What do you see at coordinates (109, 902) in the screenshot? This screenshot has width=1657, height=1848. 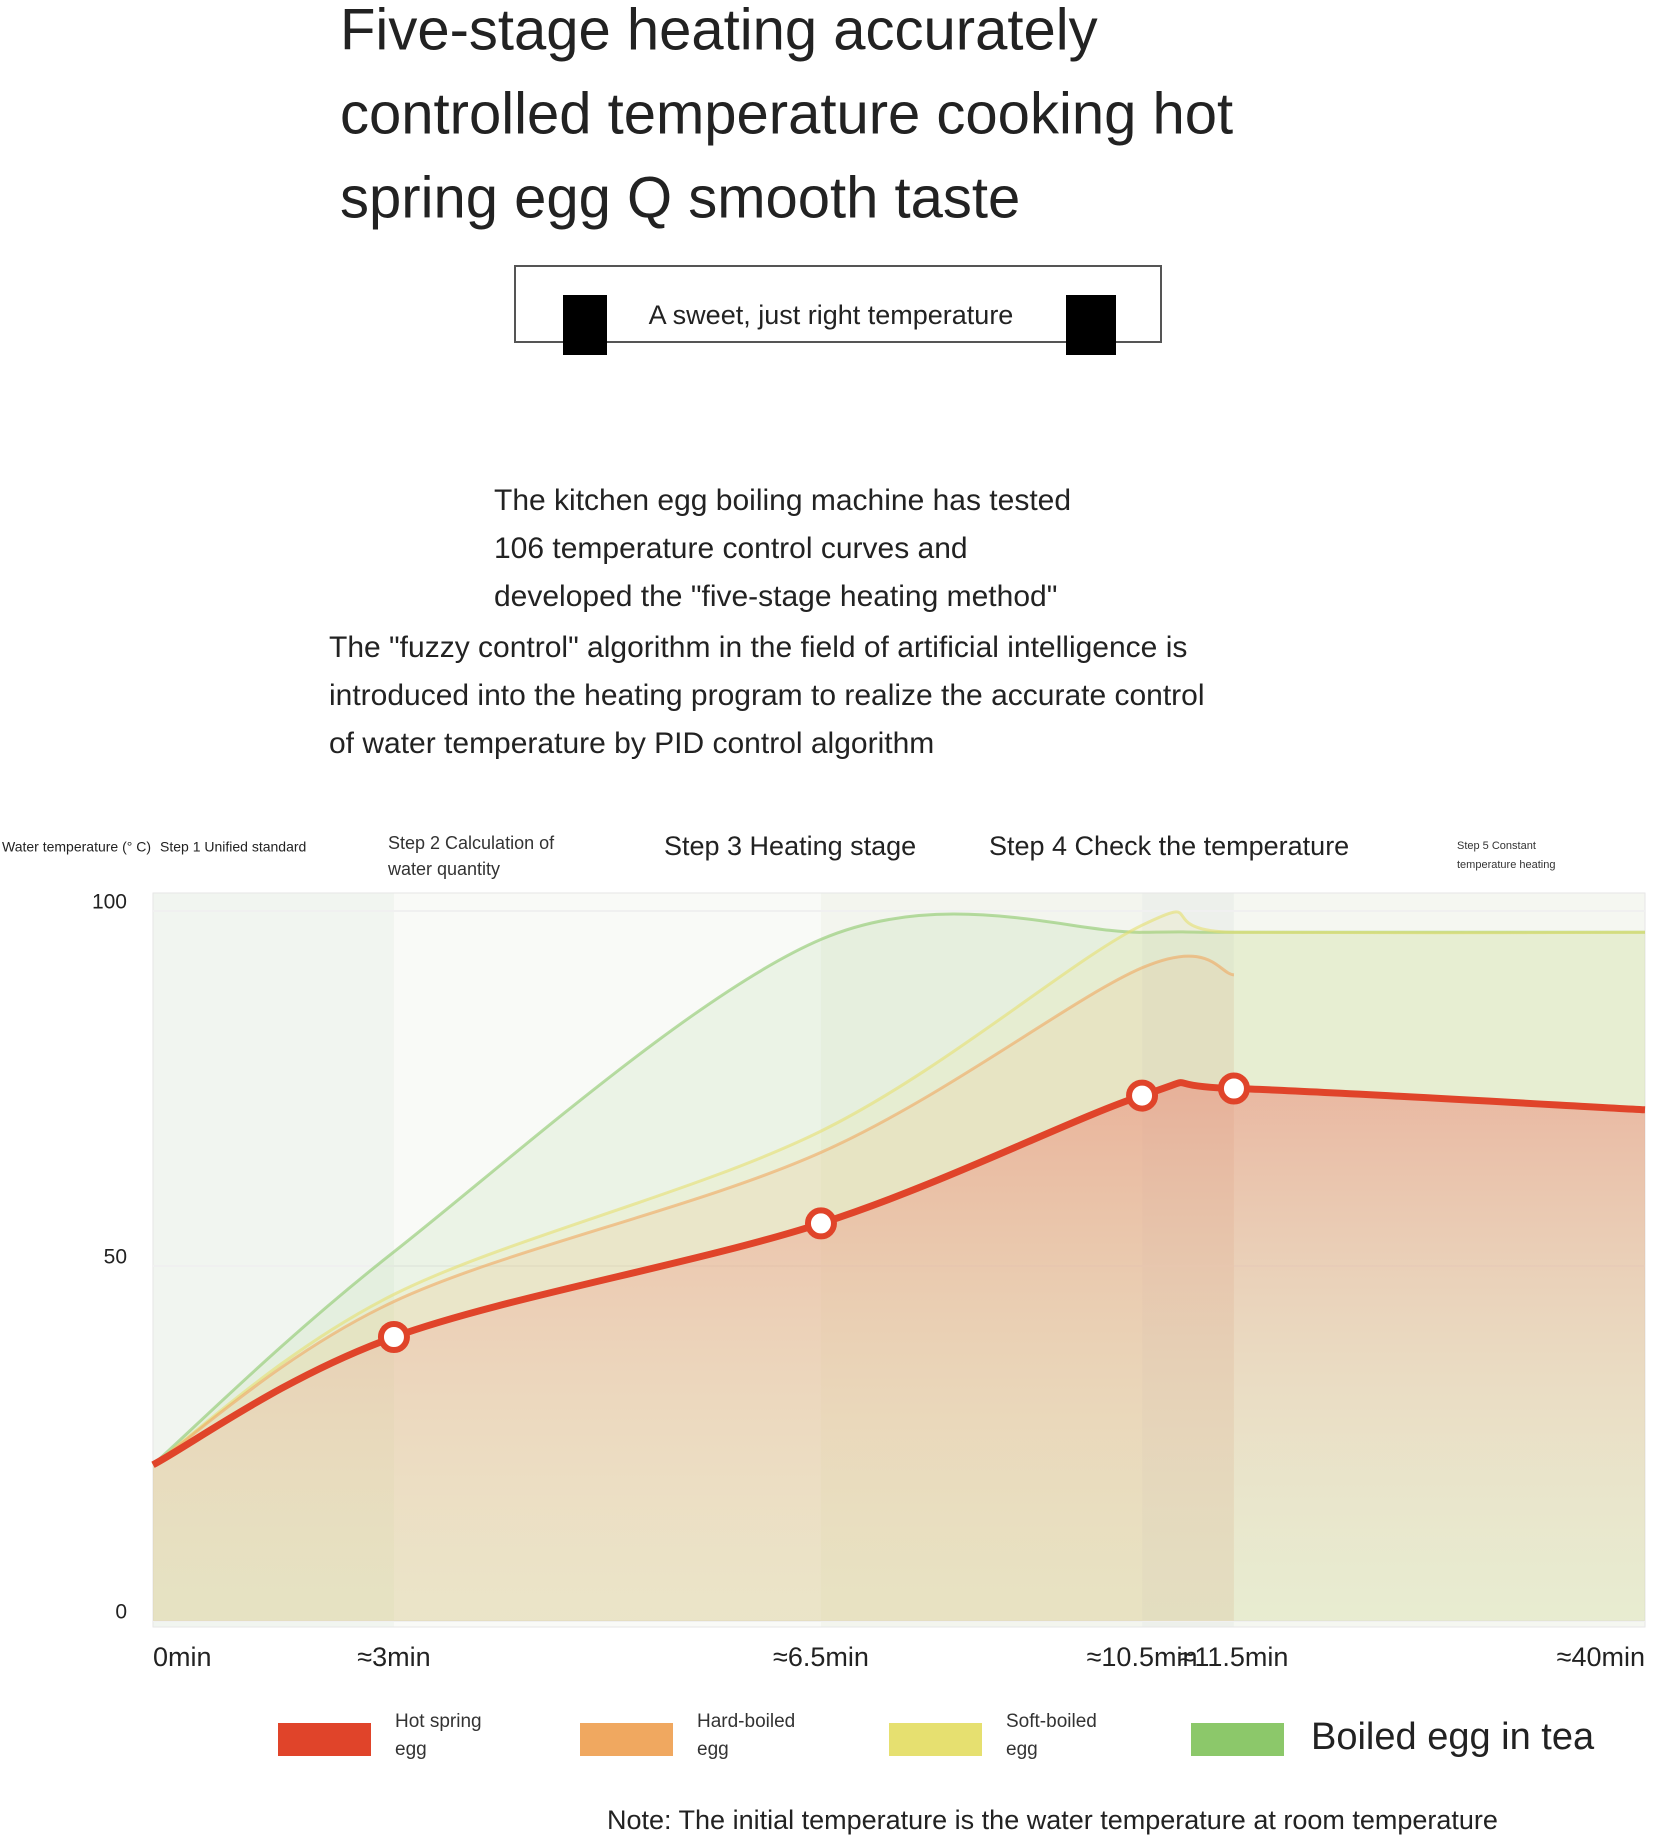 I see `y-tick-label: 100` at bounding box center [109, 902].